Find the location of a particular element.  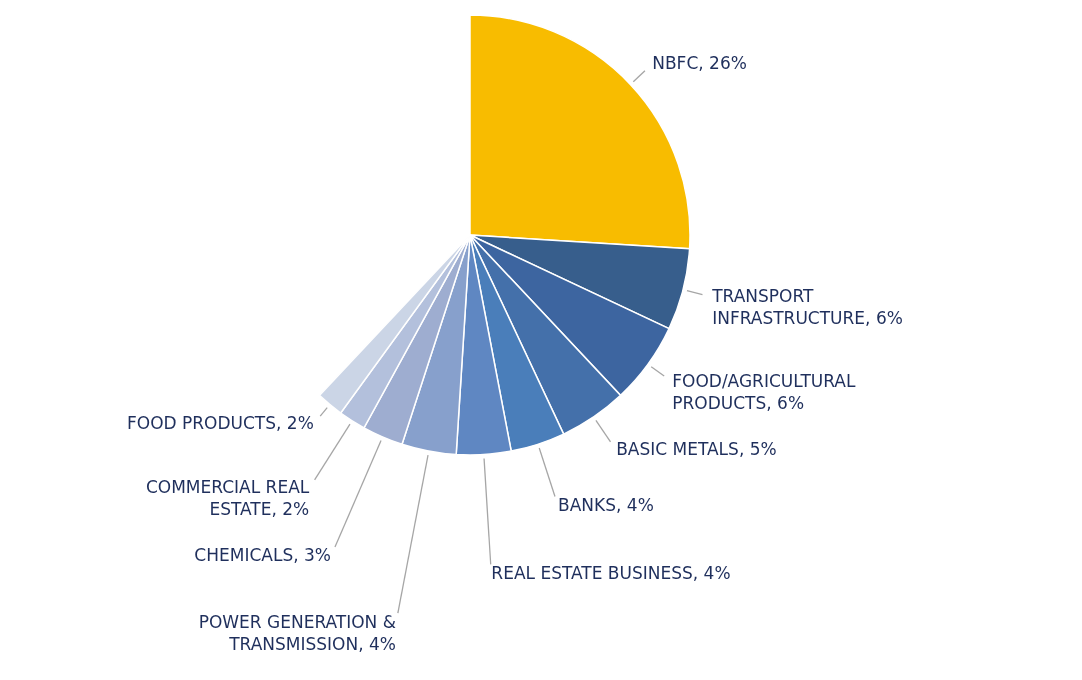

slice-label: NBFC, 26% is located at coordinates (699, 62).